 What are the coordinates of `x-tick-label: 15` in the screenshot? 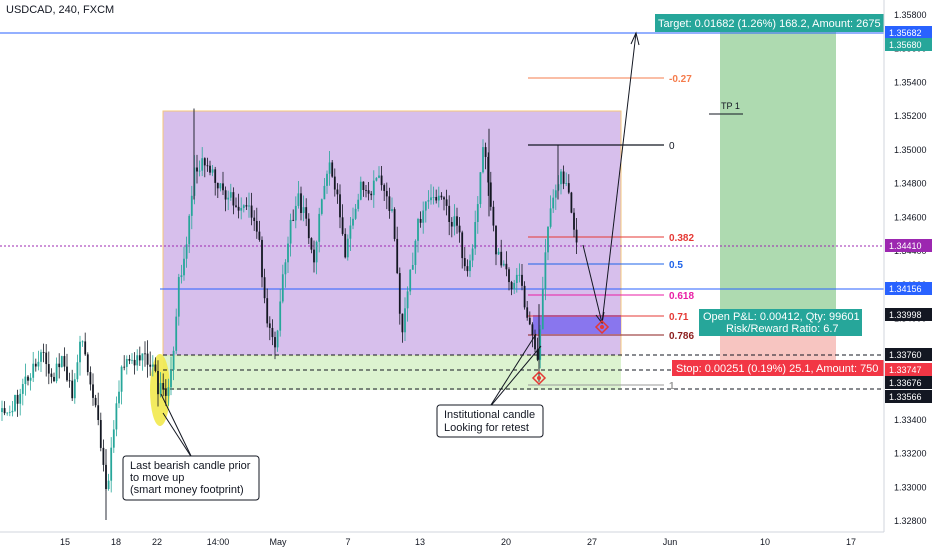 It's located at (65, 542).